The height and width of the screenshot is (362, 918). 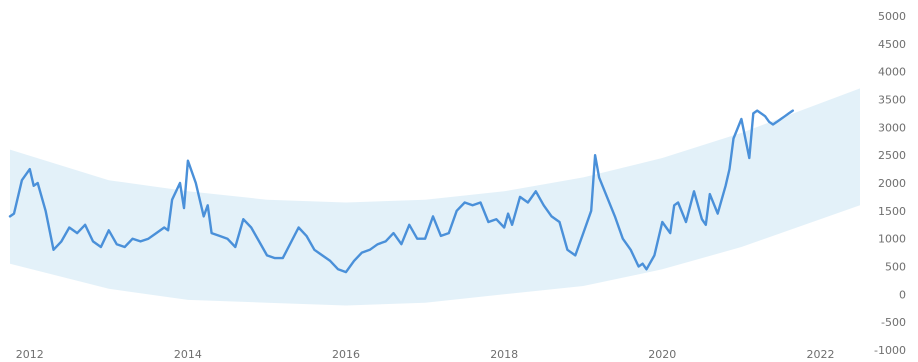 What do you see at coordinates (30, 354) in the screenshot?
I see `x-tick-label: 2012` at bounding box center [30, 354].